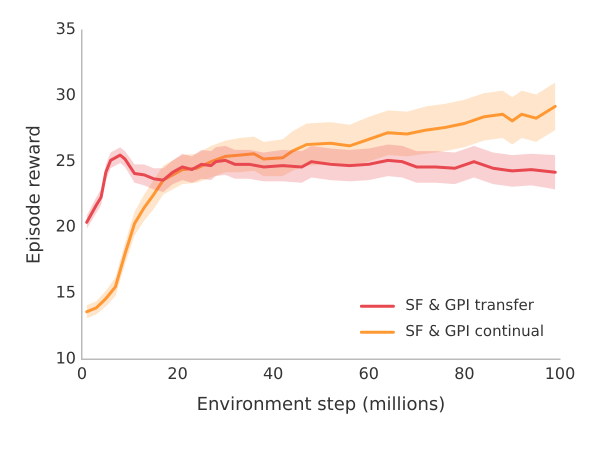 This screenshot has width=600, height=450. Describe the element at coordinates (66, 358) in the screenshot. I see `y-tick-label: 10` at that location.